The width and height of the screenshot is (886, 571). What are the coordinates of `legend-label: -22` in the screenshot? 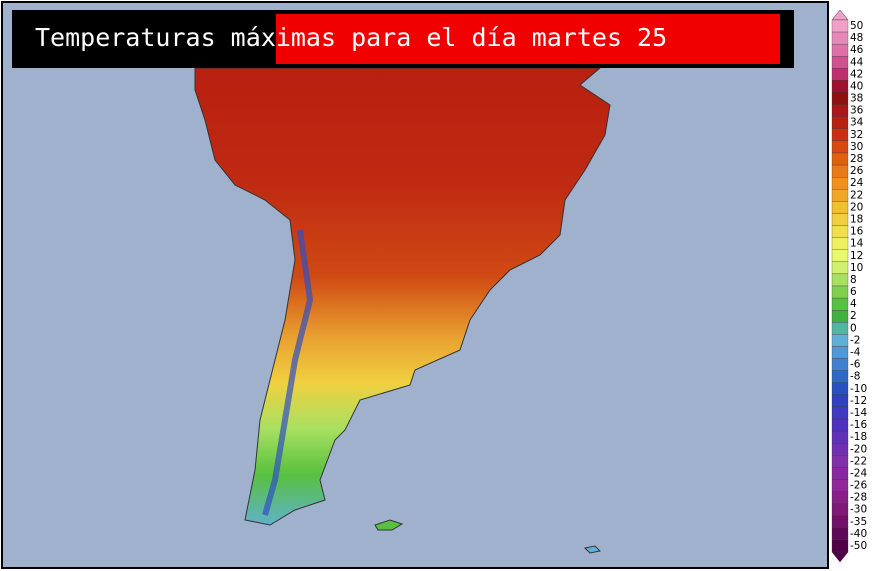 It's located at (858, 461).